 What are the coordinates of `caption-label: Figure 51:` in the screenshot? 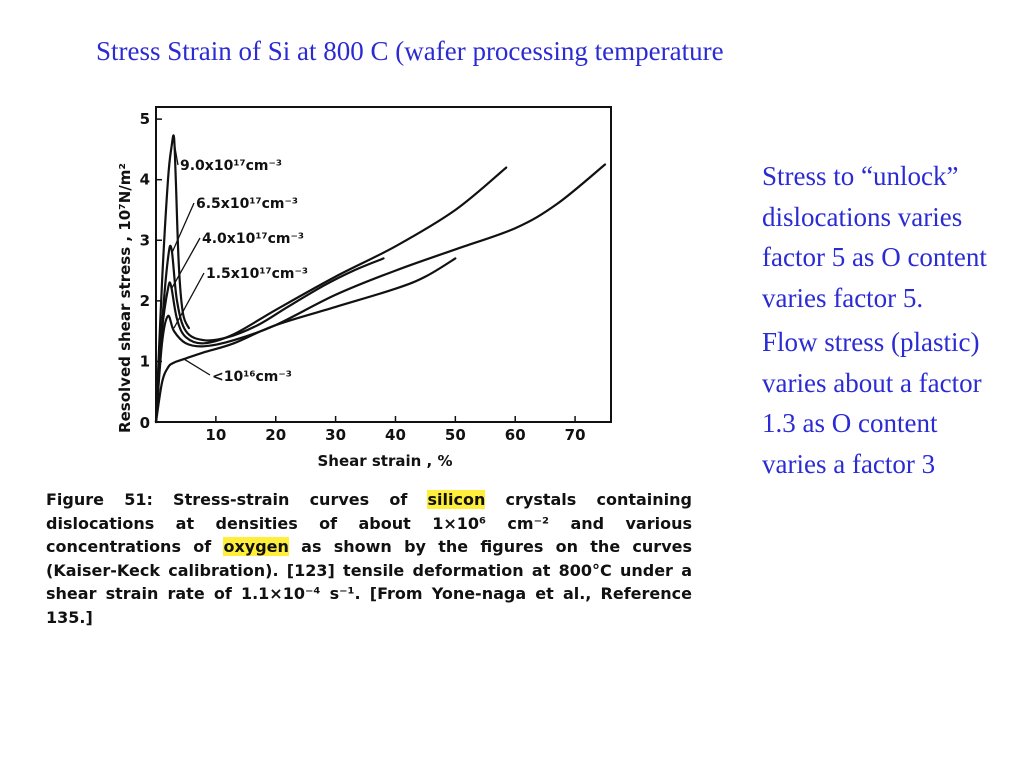 It's located at (99, 499).